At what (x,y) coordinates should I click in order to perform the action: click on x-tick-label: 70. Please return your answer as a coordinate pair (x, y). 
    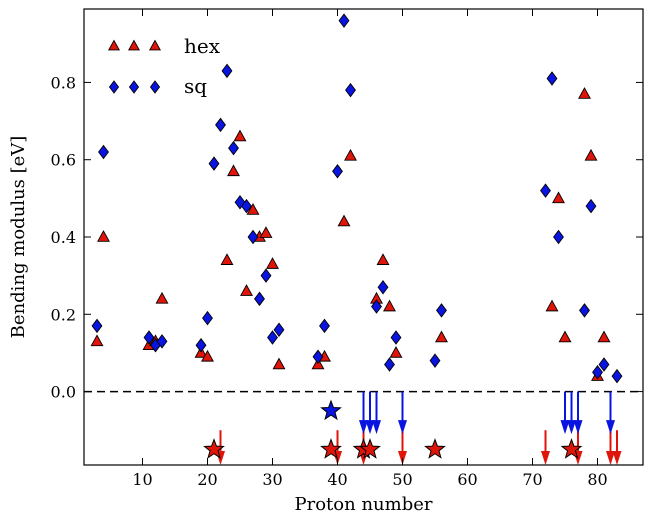
    Looking at the image, I should click on (532, 479).